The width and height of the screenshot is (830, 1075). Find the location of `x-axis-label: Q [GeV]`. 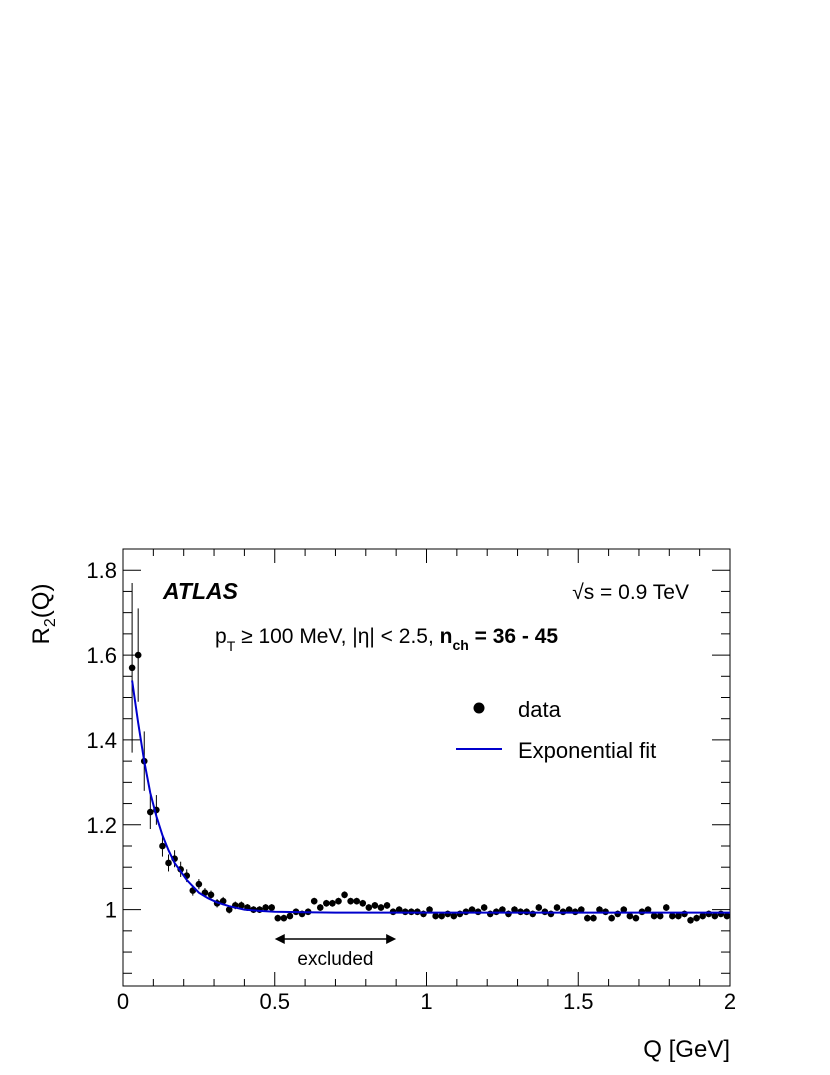

x-axis-label: Q [GeV] is located at coordinates (686, 1049).